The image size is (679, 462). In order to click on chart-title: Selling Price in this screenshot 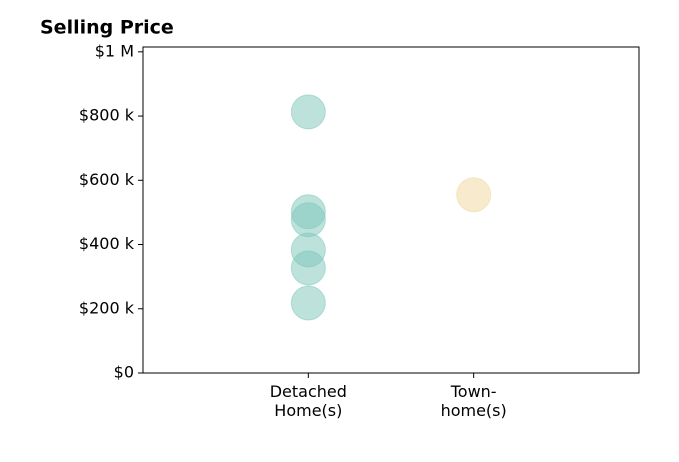, I will do `click(107, 28)`.